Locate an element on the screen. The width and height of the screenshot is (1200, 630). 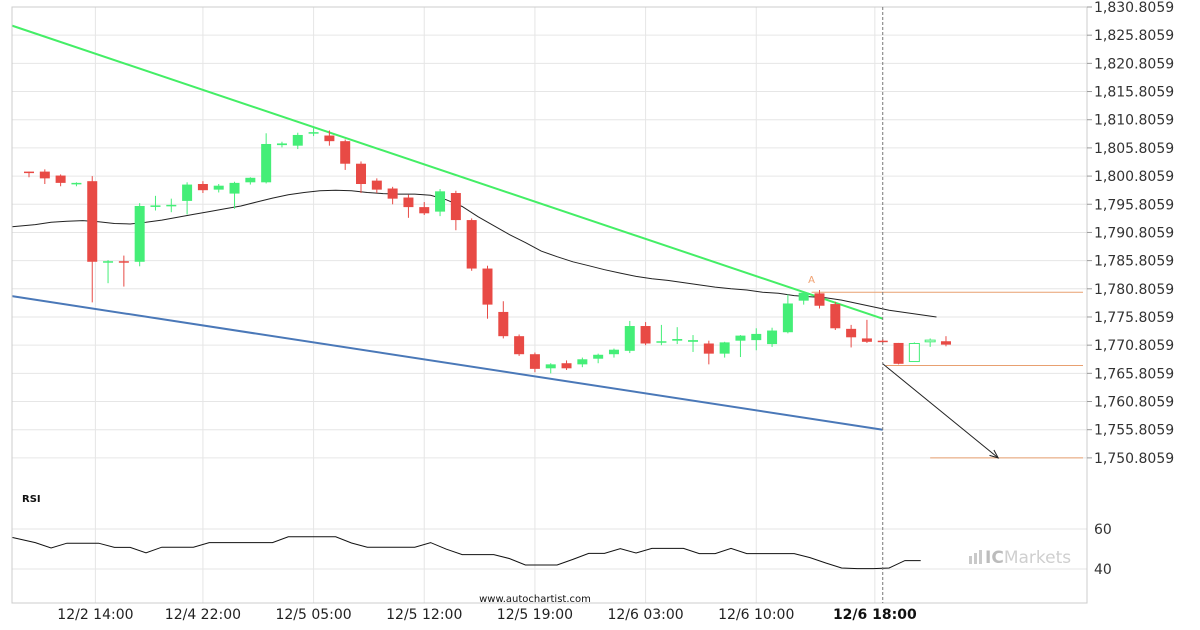
x-tick-label: 12/5 05:00 is located at coordinates (313, 615).